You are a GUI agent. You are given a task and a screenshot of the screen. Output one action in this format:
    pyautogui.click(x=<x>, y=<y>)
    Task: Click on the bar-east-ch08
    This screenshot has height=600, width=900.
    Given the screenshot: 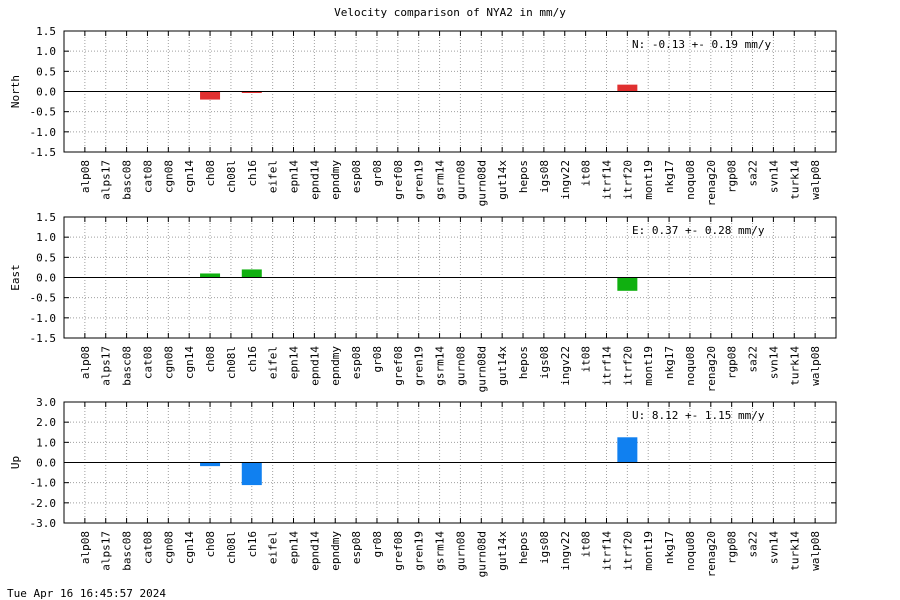 What is the action you would take?
    pyautogui.click(x=210, y=275)
    